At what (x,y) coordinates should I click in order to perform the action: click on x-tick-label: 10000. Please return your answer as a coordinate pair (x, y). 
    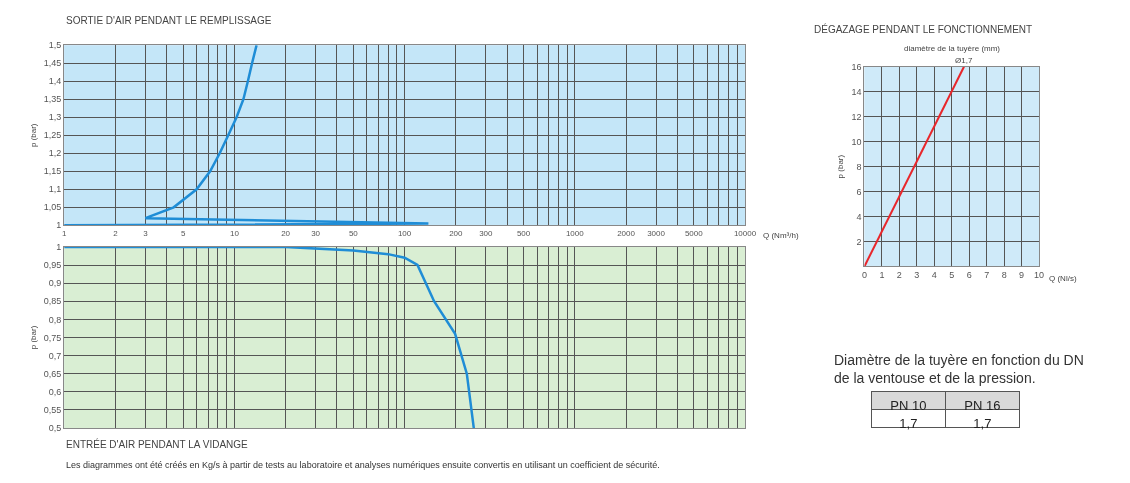
    Looking at the image, I should click on (745, 233).